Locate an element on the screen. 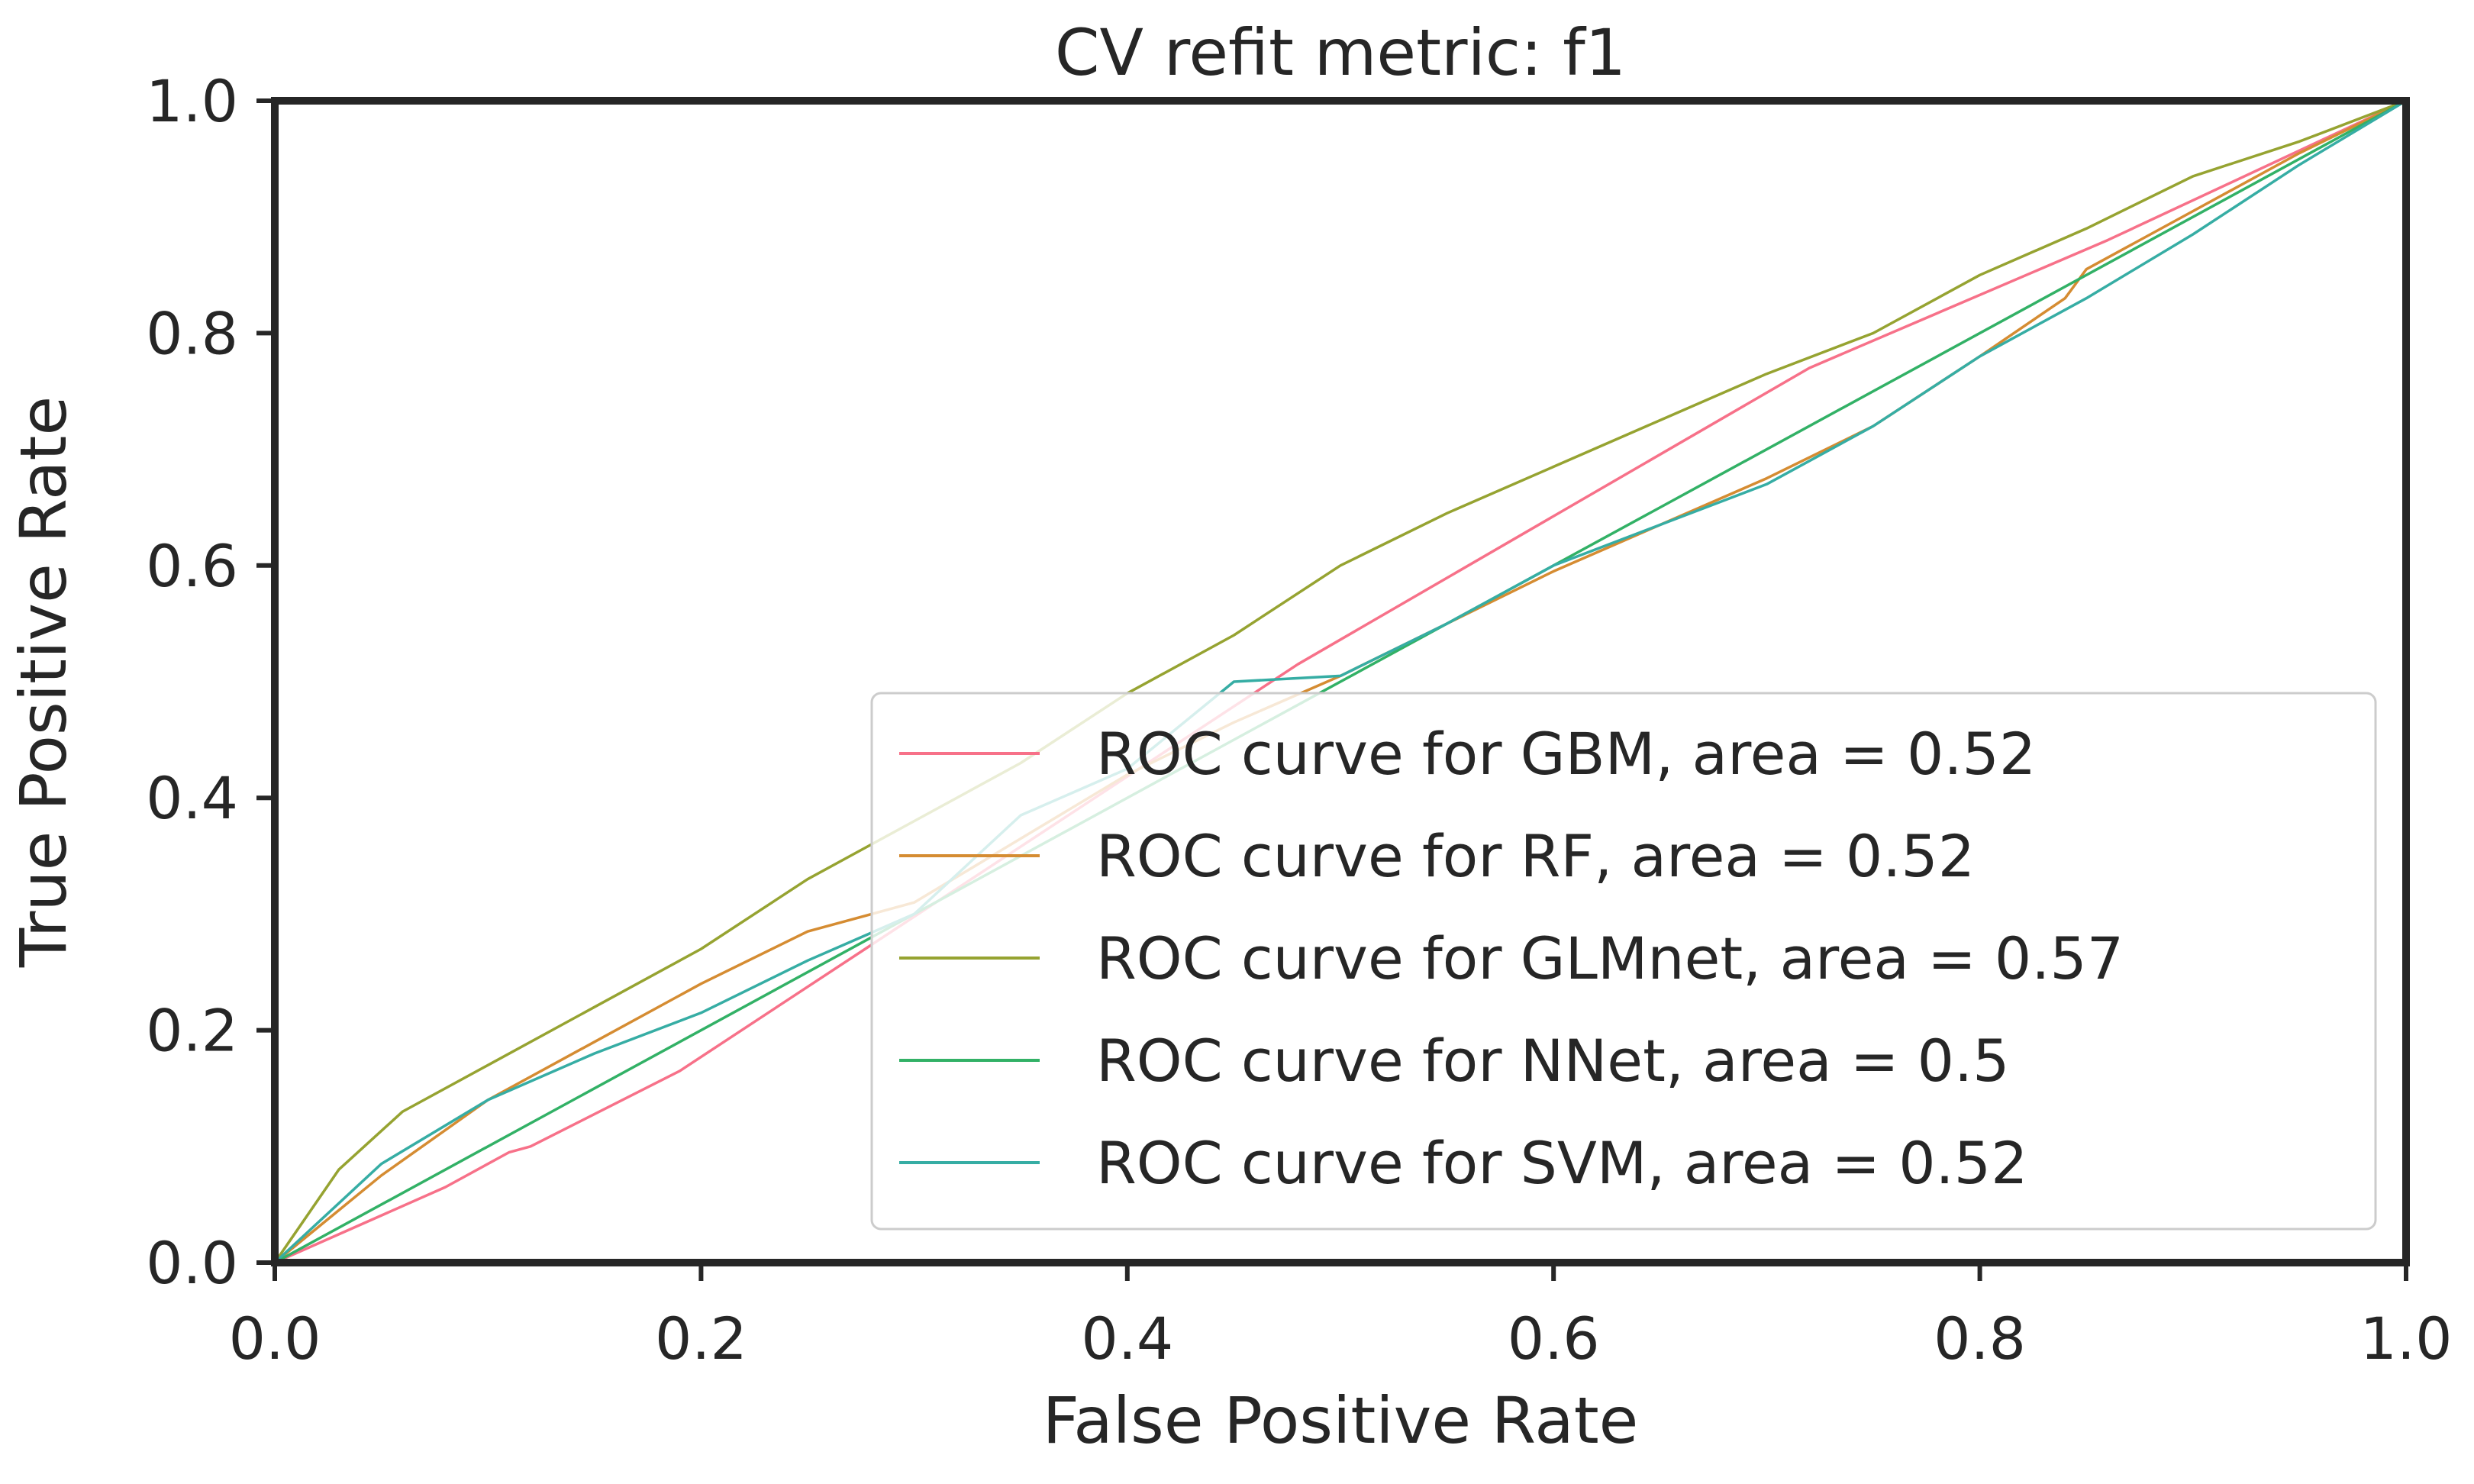 The height and width of the screenshot is (1484, 2474). legend-label-3: ROC curve for NNet, area = 0.5 is located at coordinates (1553, 1061).